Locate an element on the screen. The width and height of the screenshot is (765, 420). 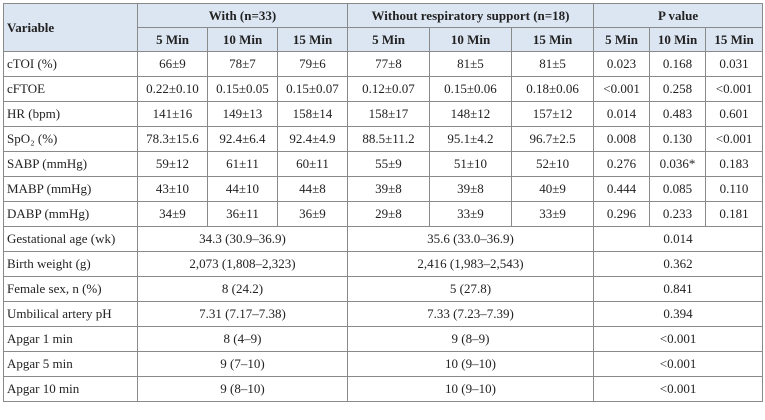
value-cell: 0.258 is located at coordinates (678, 89).